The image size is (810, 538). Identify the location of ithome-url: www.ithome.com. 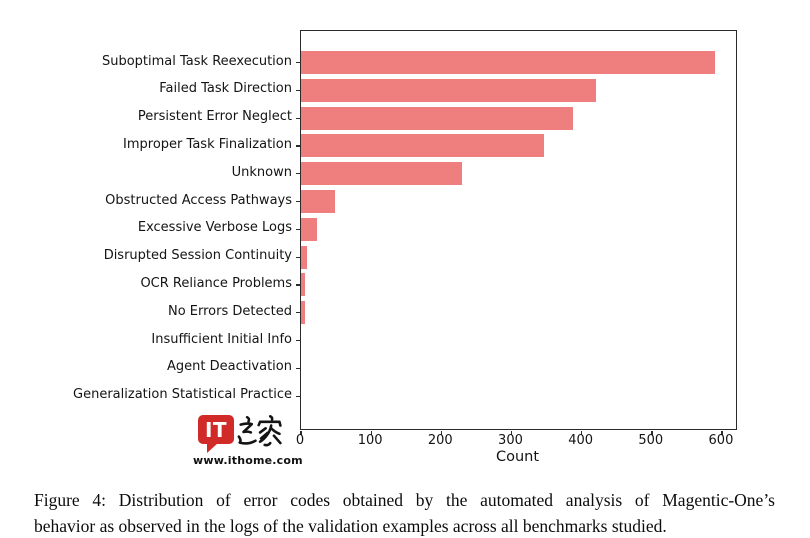
(248, 460).